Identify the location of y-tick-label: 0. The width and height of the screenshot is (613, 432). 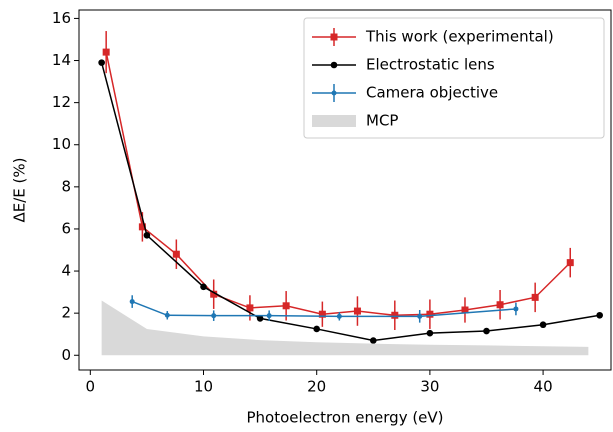
(66, 355).